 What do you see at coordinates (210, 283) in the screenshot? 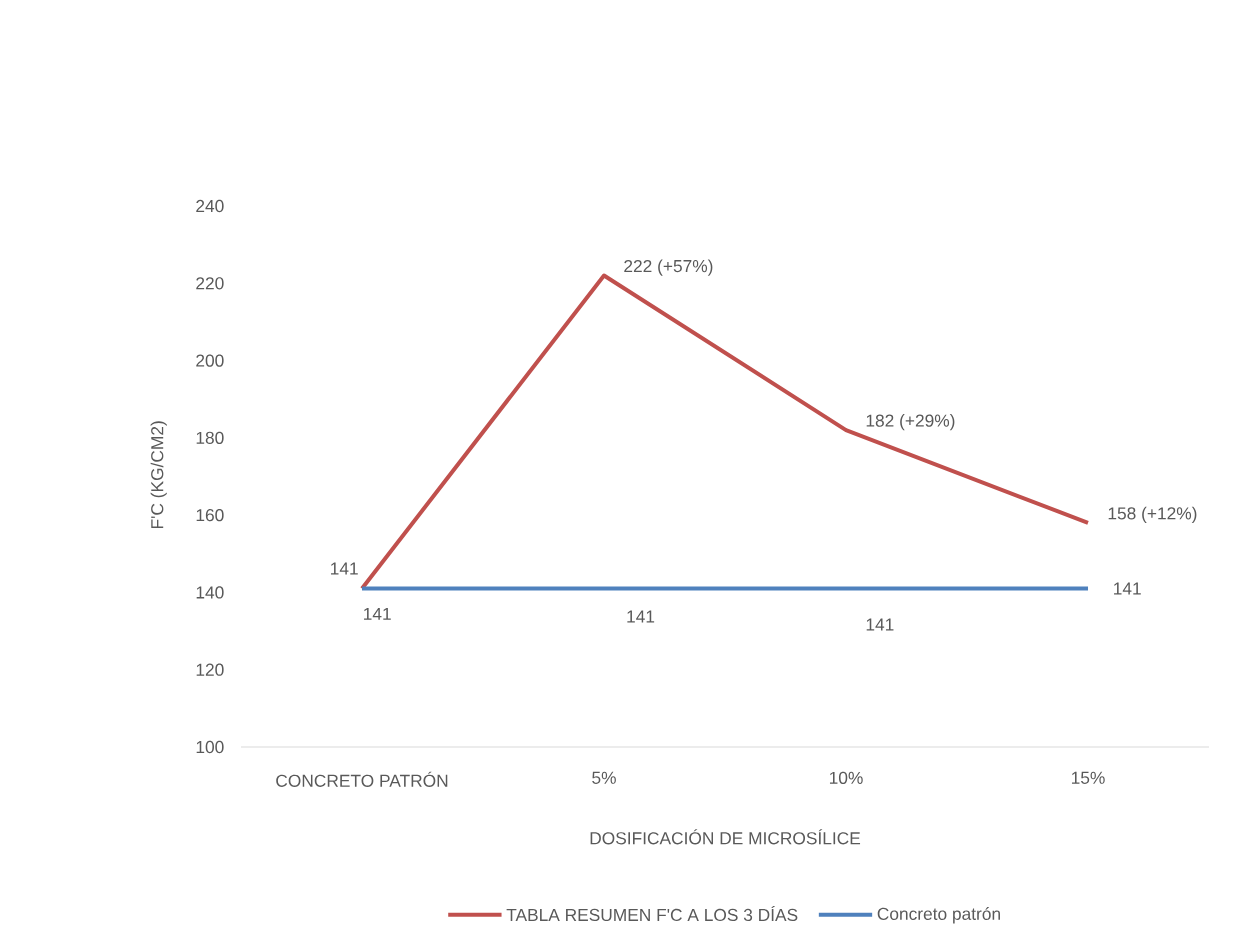
I see `y-tick-label: 220` at bounding box center [210, 283].